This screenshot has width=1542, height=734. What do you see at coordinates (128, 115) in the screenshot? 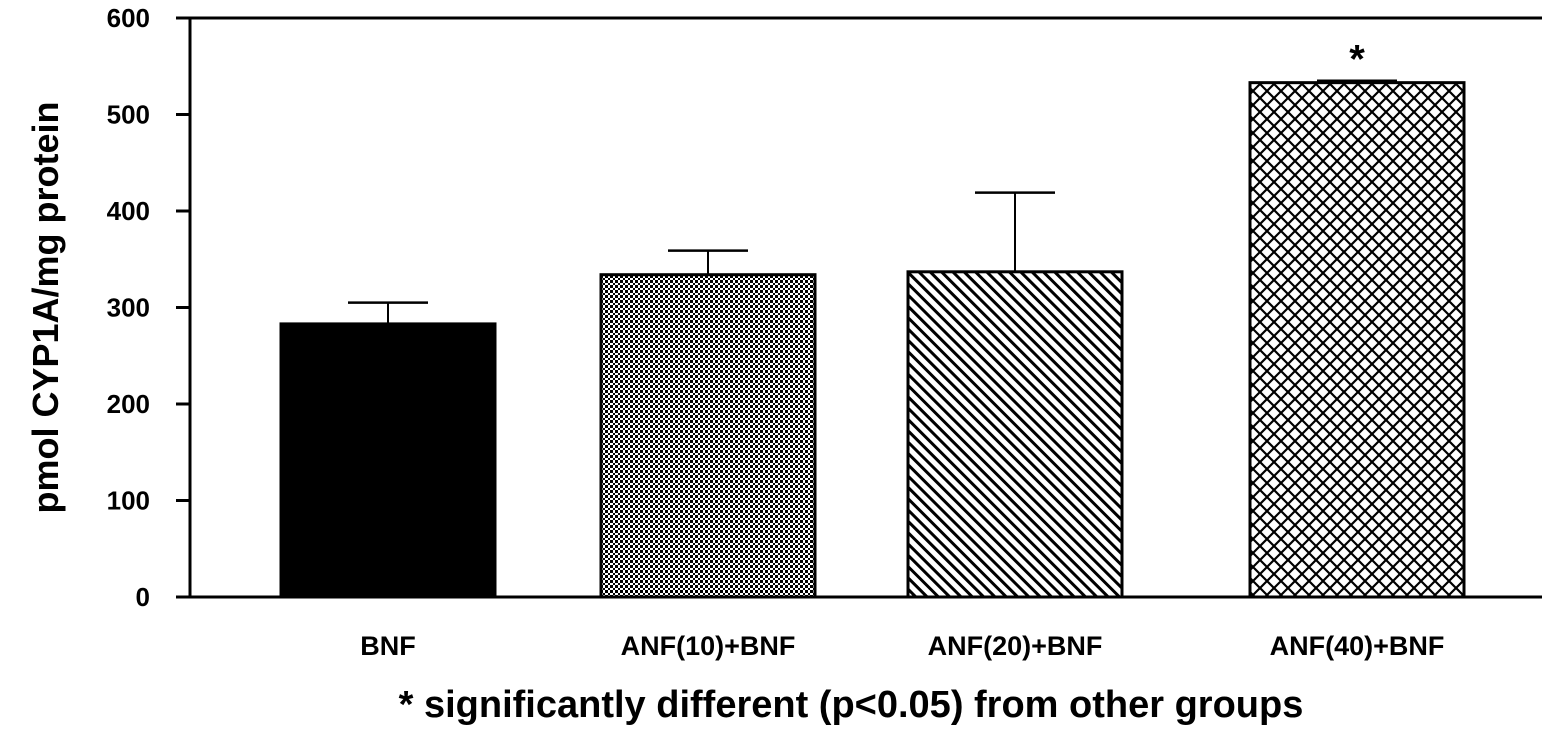
I see `y-tick-label: 500` at bounding box center [128, 115].